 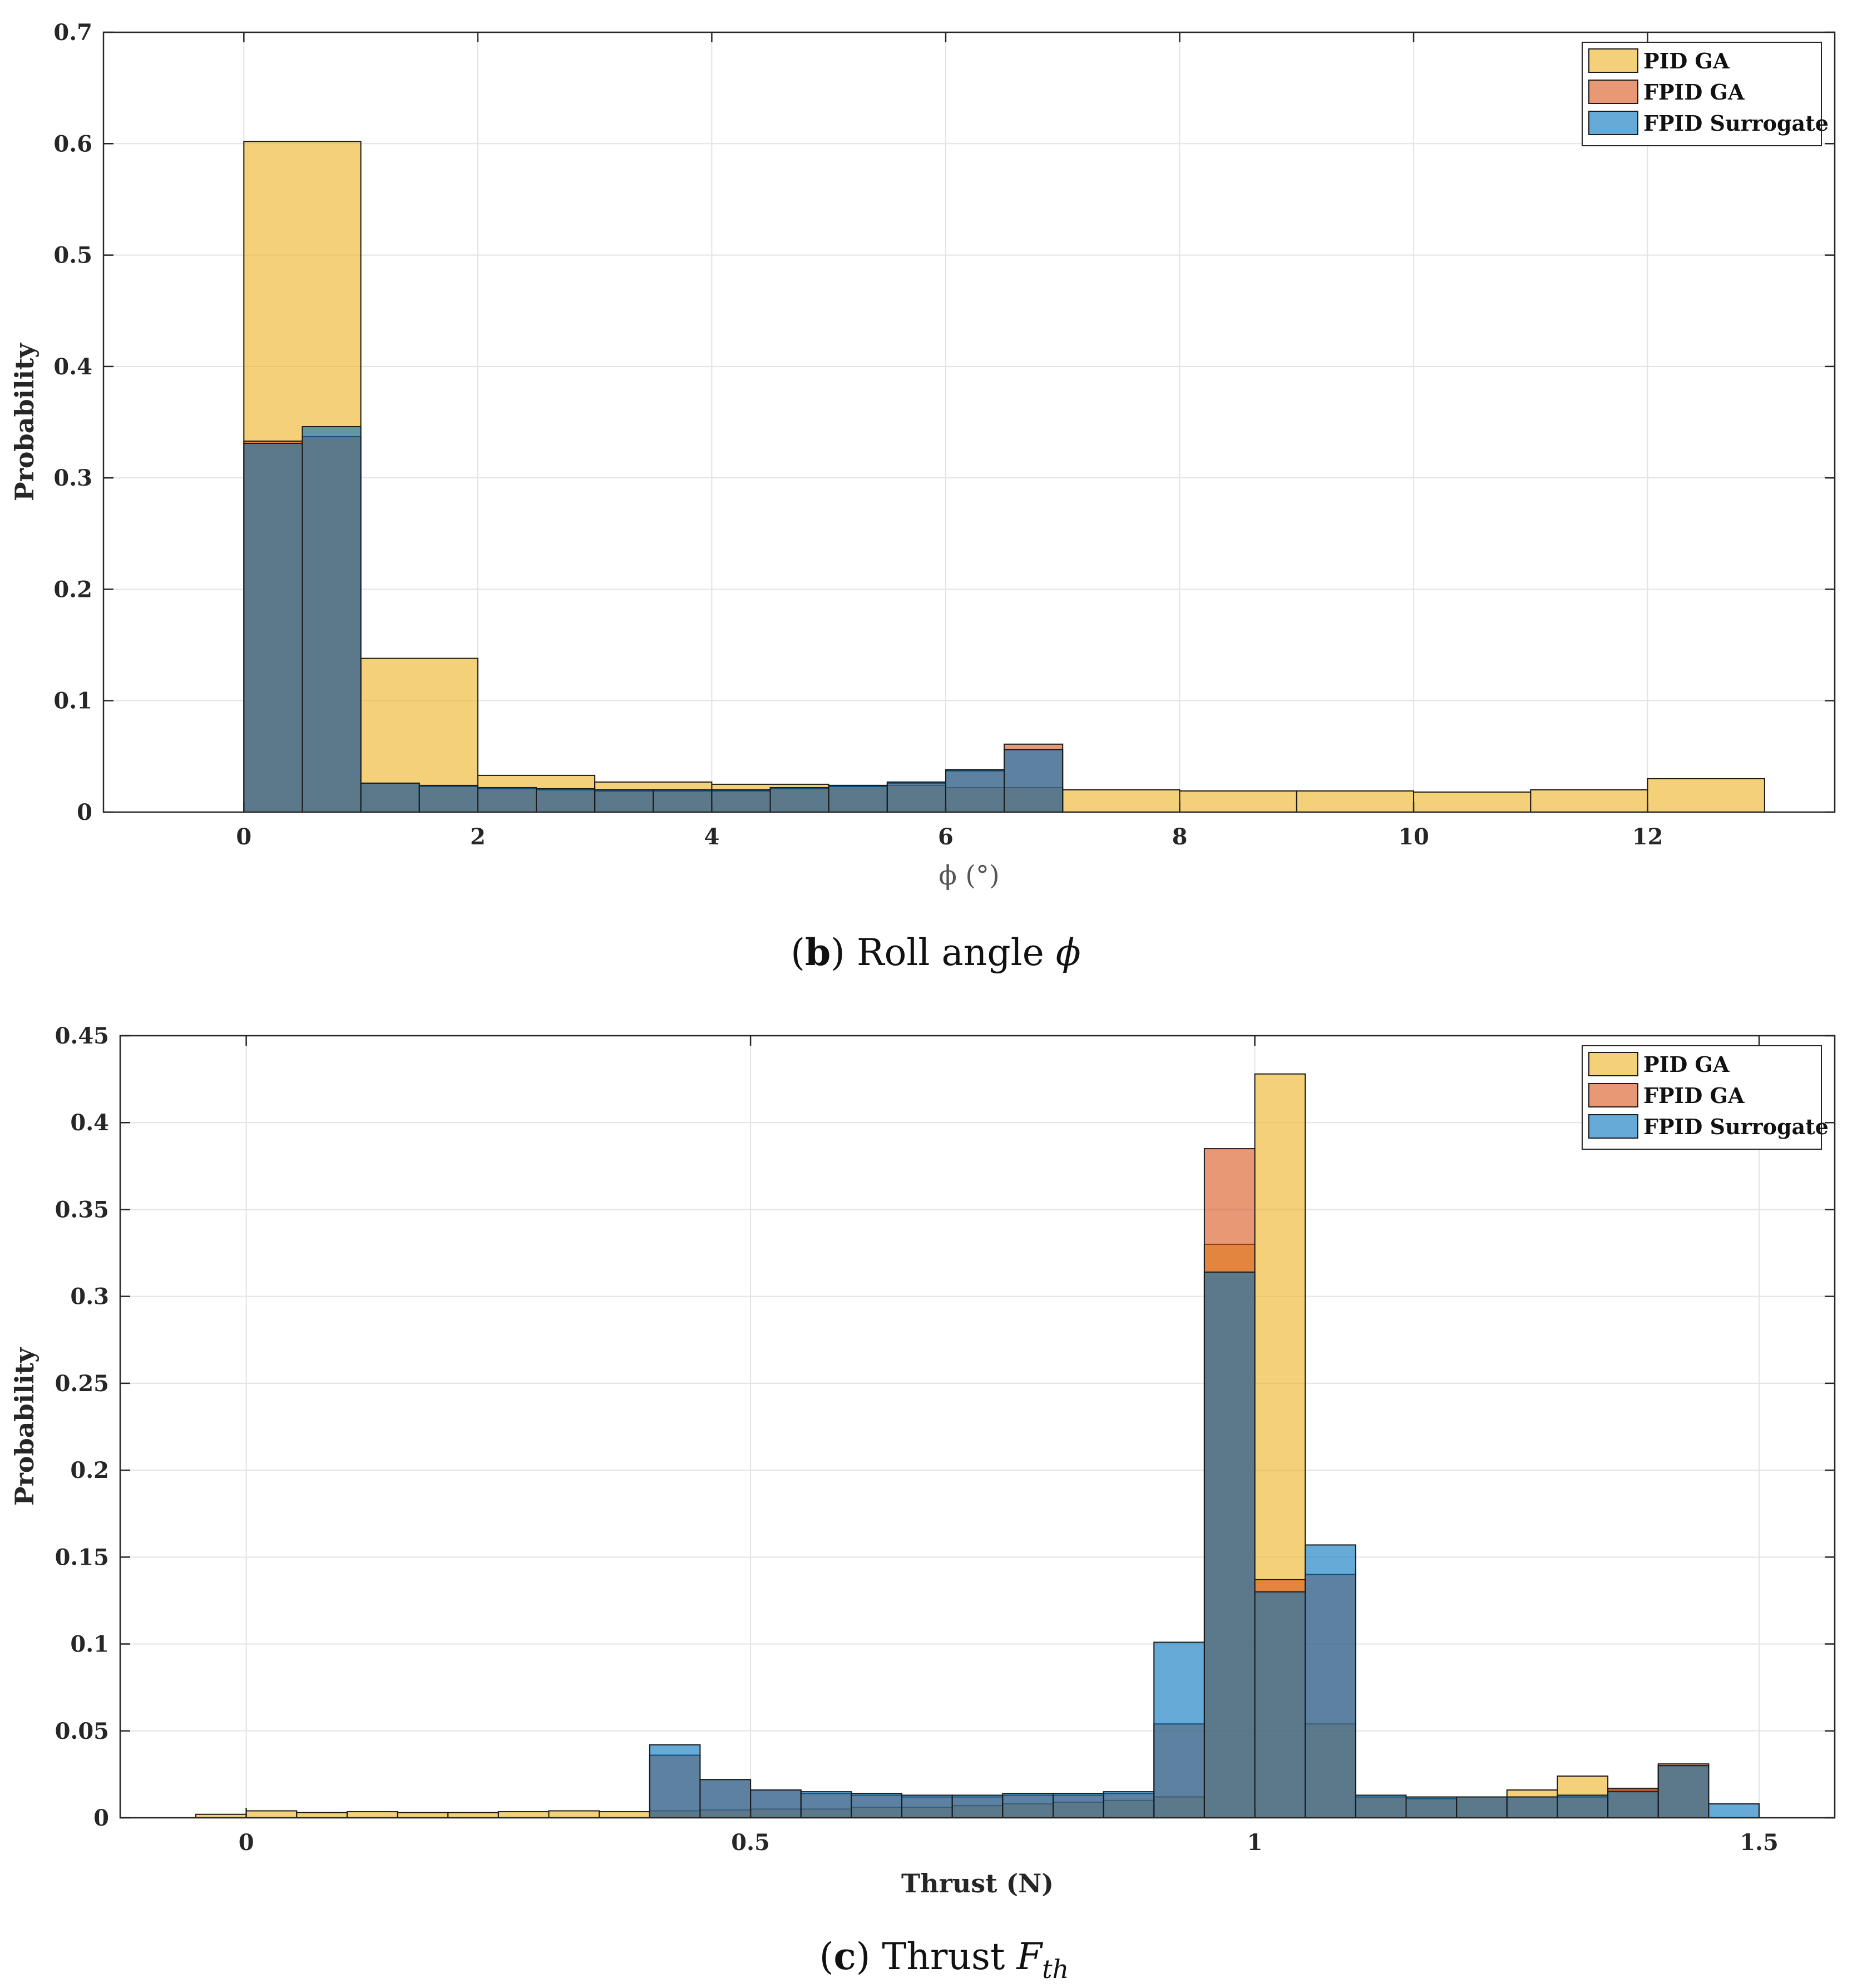 I want to click on roll-x-tick-label: 2, so click(x=478, y=837).